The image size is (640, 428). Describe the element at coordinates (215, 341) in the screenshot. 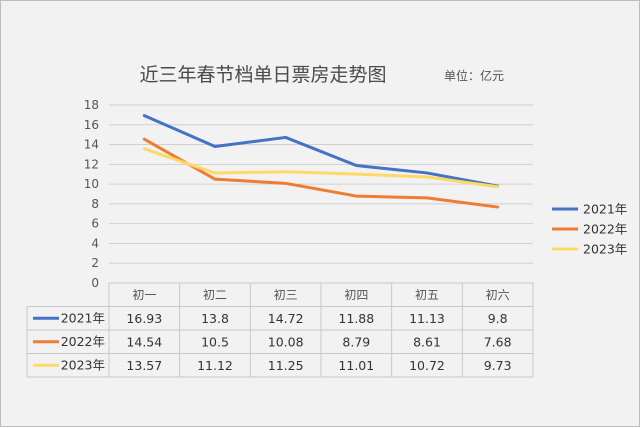

I see `table-cell: 10.5` at that location.